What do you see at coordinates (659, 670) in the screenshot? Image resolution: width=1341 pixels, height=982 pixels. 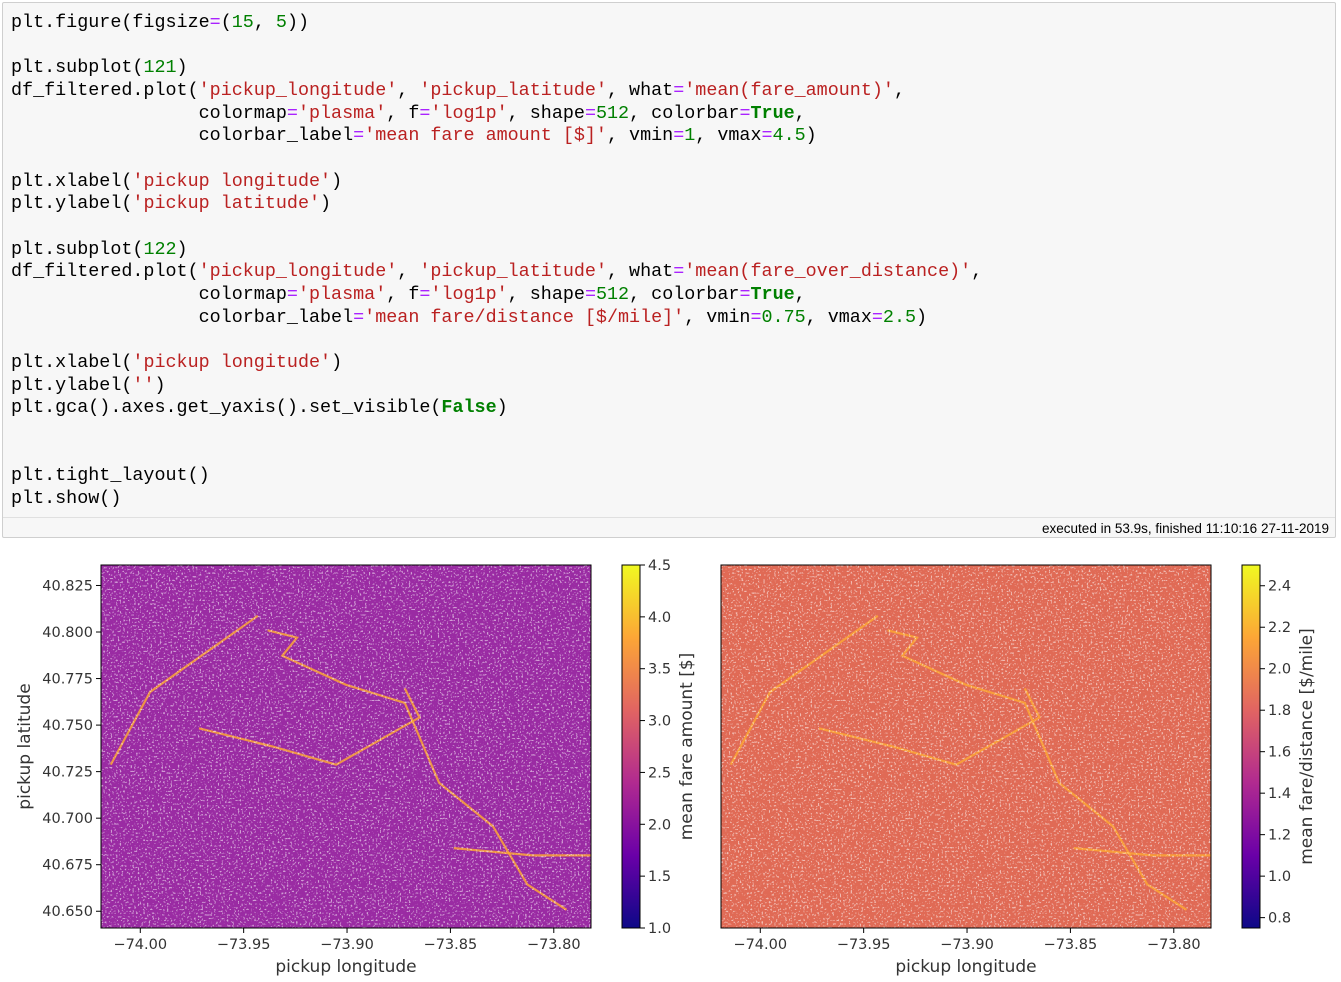 I see `colorbar-tick-label: 3.5` at bounding box center [659, 670].